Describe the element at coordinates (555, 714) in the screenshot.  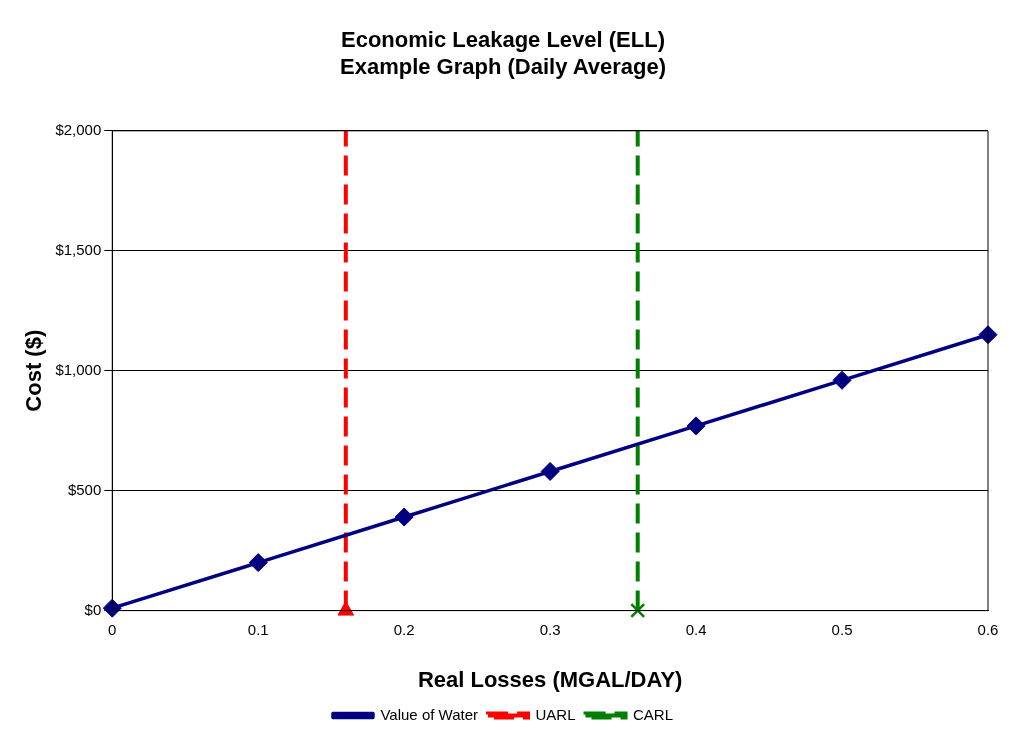
I see `legend-label: UARL` at that location.